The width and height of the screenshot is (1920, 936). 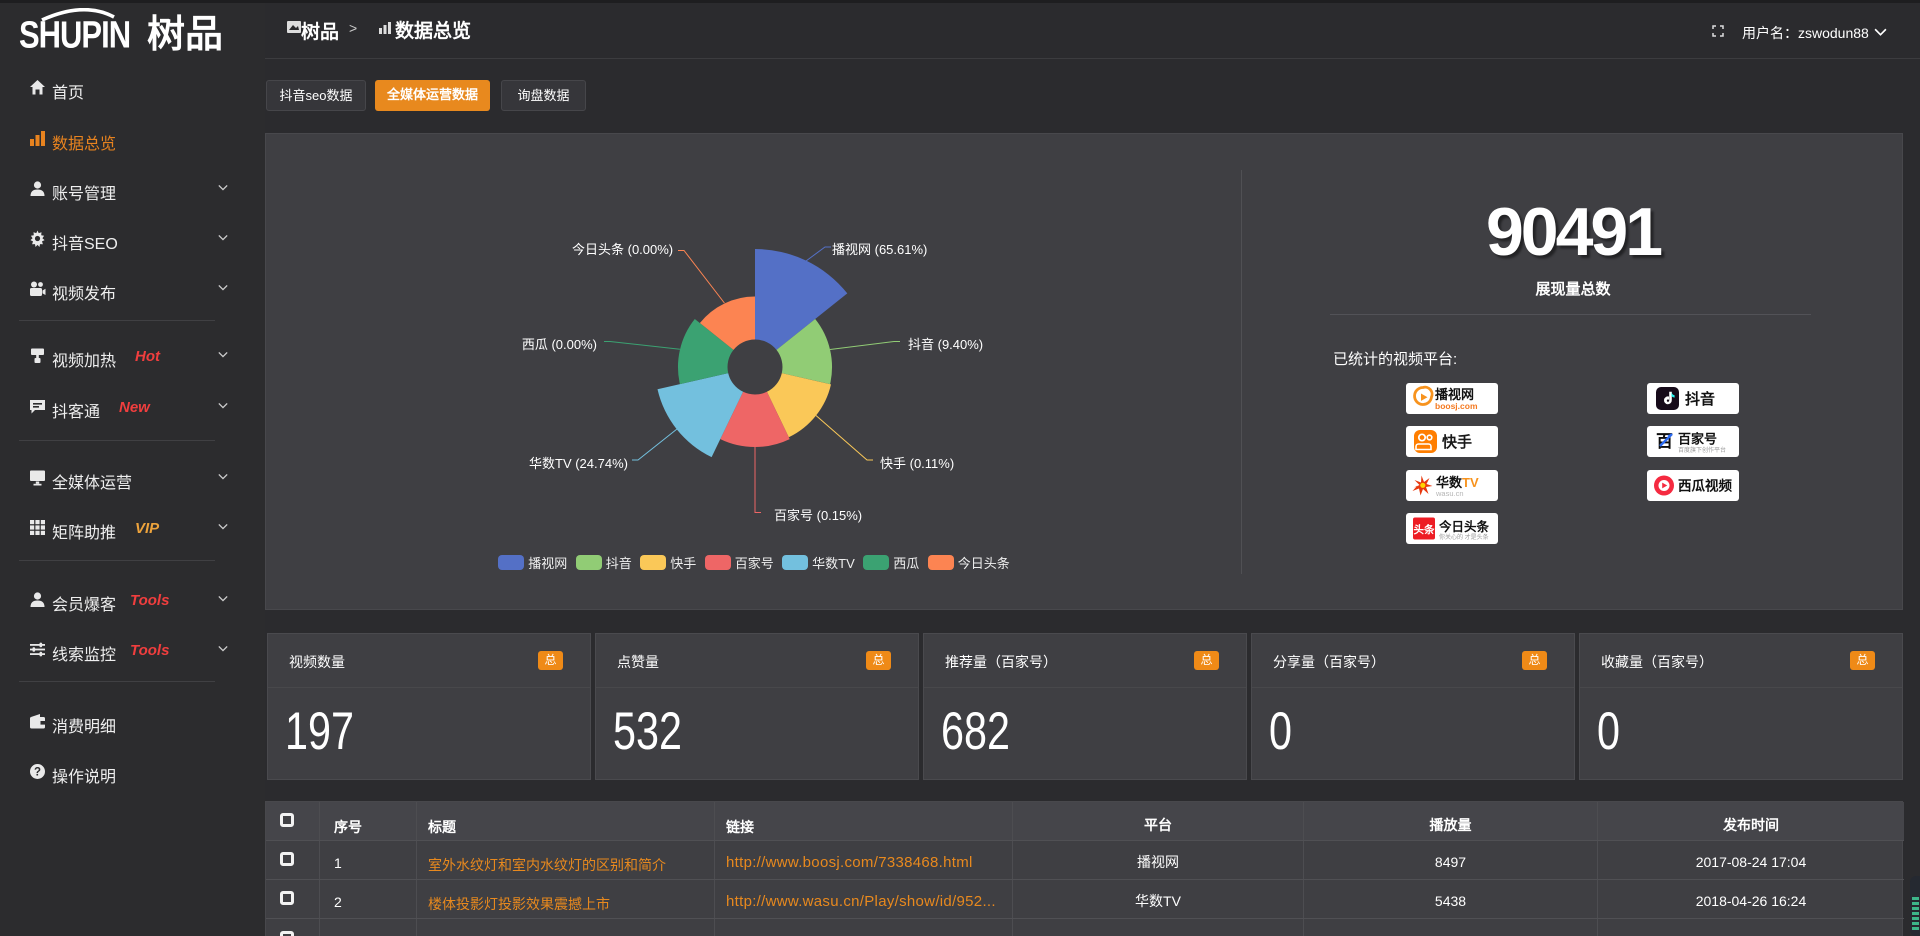 I want to click on svg-text: 快手, so click(x=1457, y=442).